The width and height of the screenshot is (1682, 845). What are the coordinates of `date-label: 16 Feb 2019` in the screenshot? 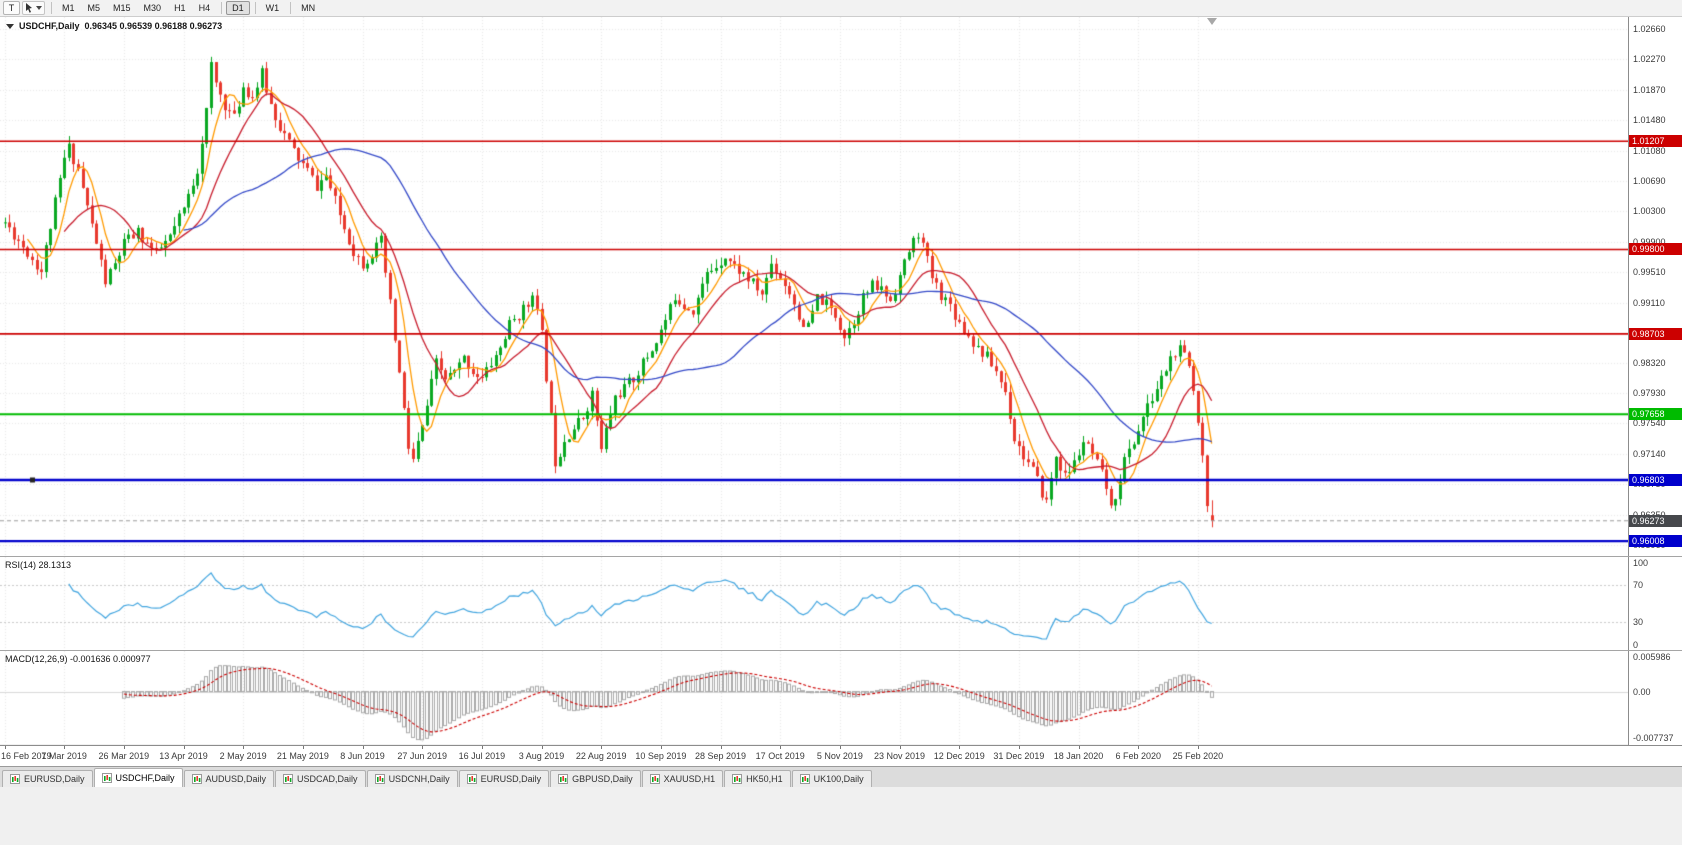 It's located at (26, 756).